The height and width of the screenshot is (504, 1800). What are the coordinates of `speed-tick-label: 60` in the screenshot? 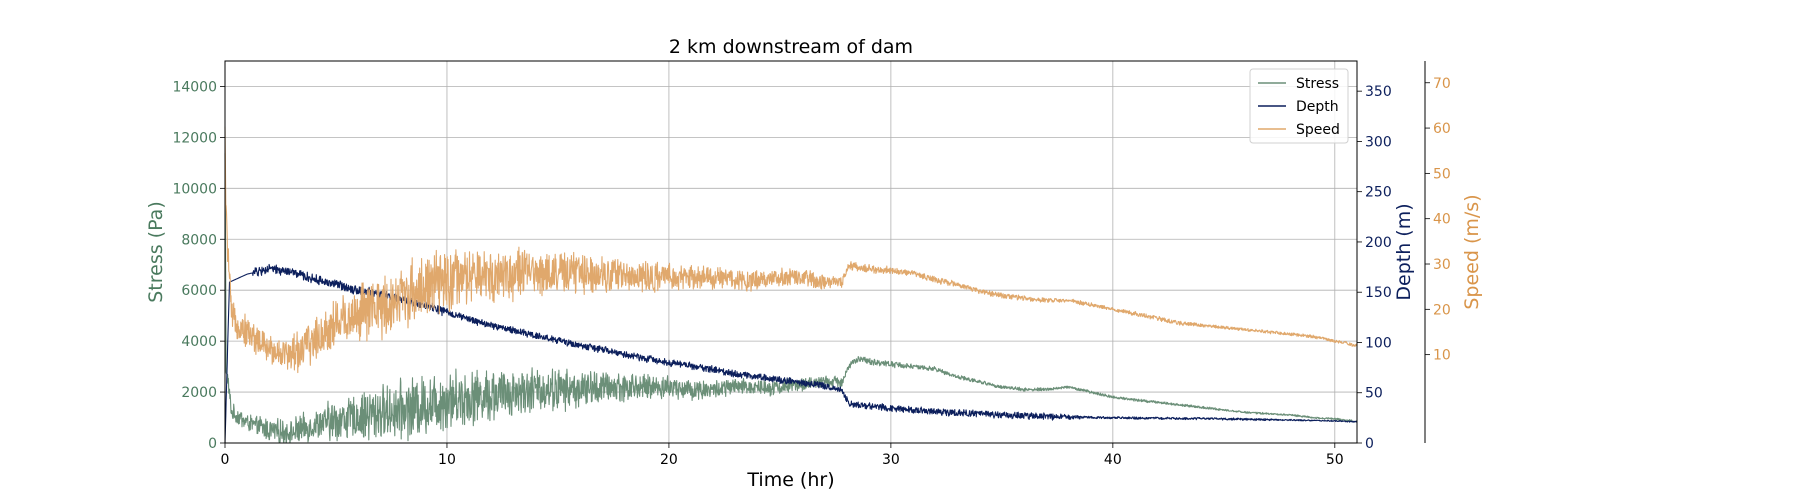 It's located at (1442, 129).